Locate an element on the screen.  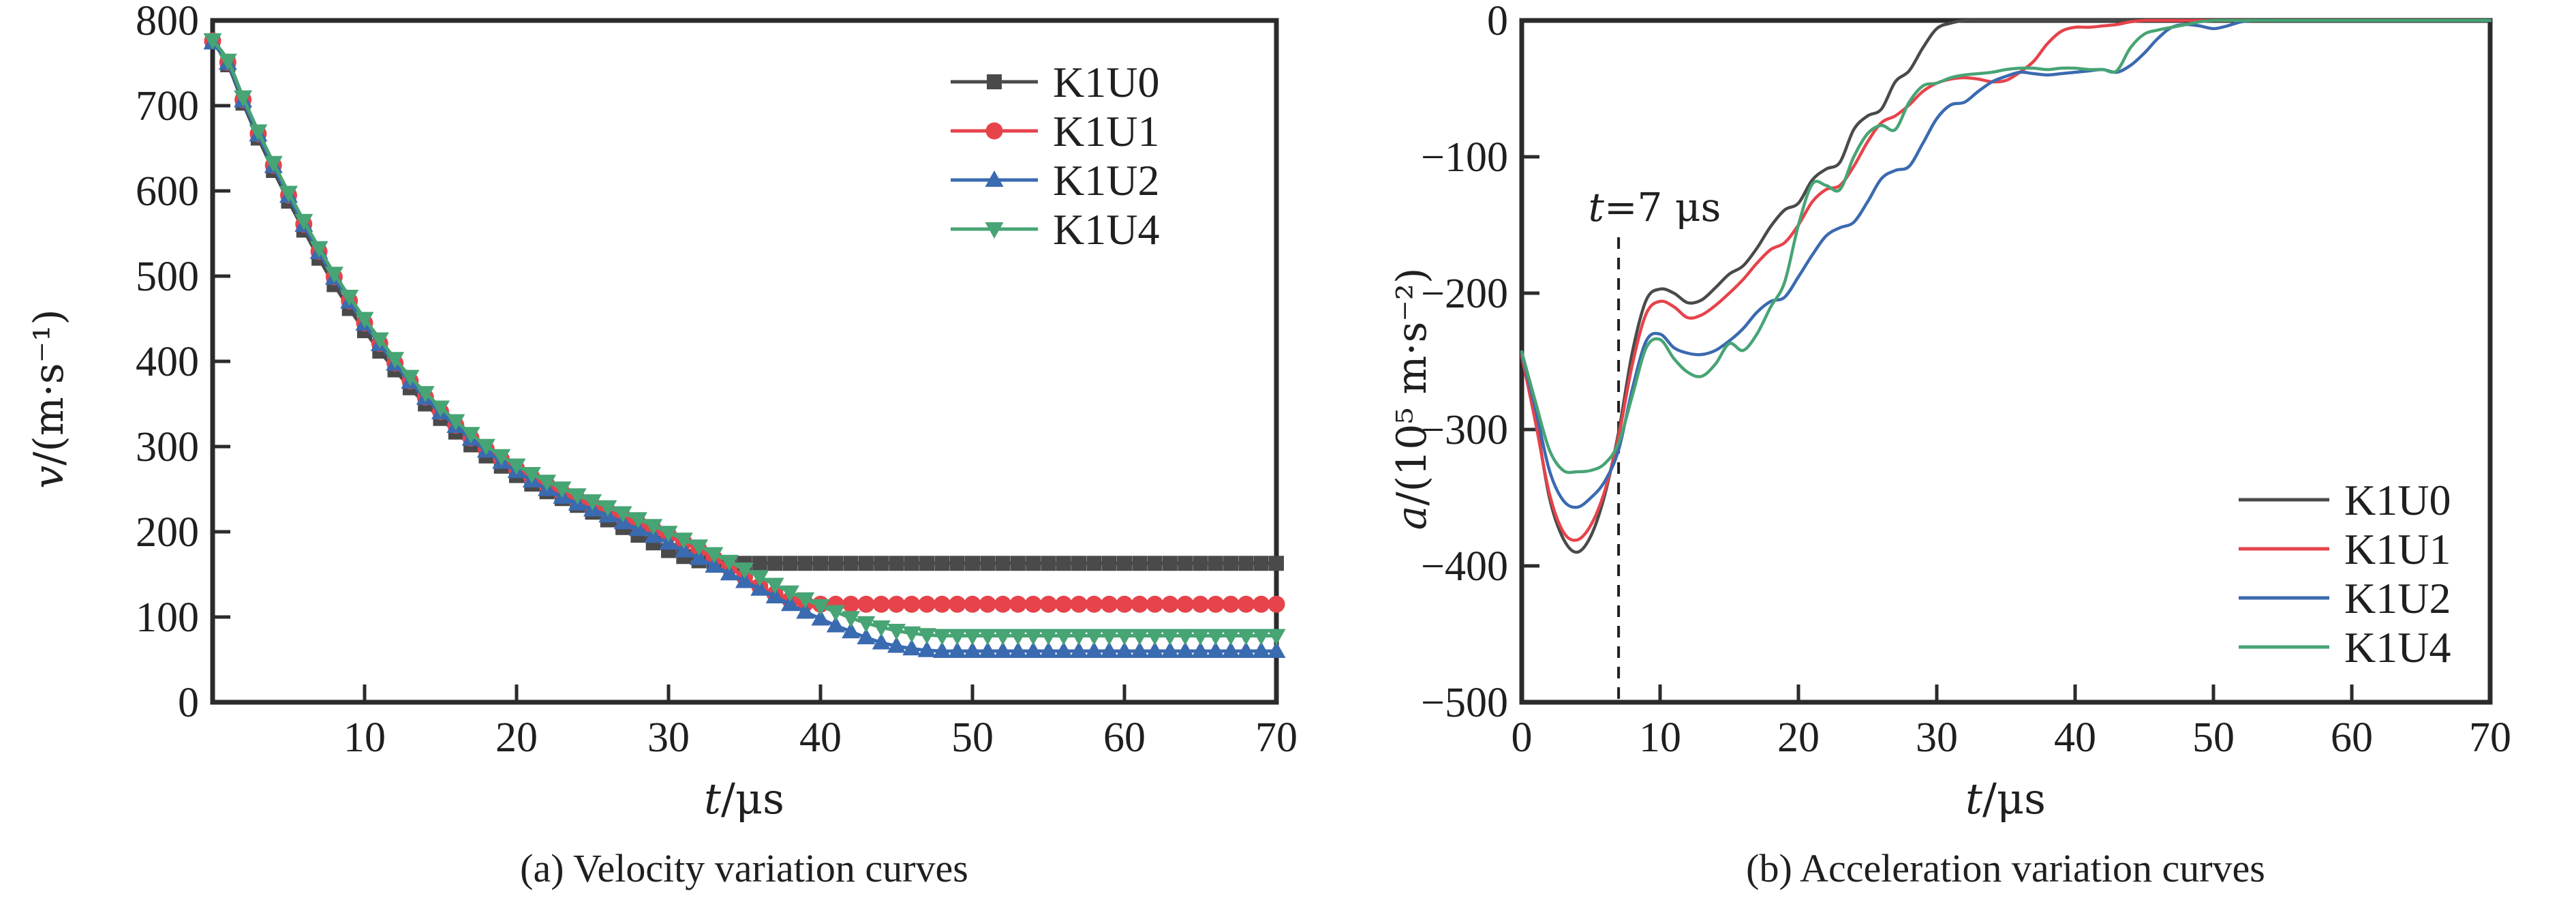
panel-b-x-tick-label: 20 is located at coordinates (1799, 738).